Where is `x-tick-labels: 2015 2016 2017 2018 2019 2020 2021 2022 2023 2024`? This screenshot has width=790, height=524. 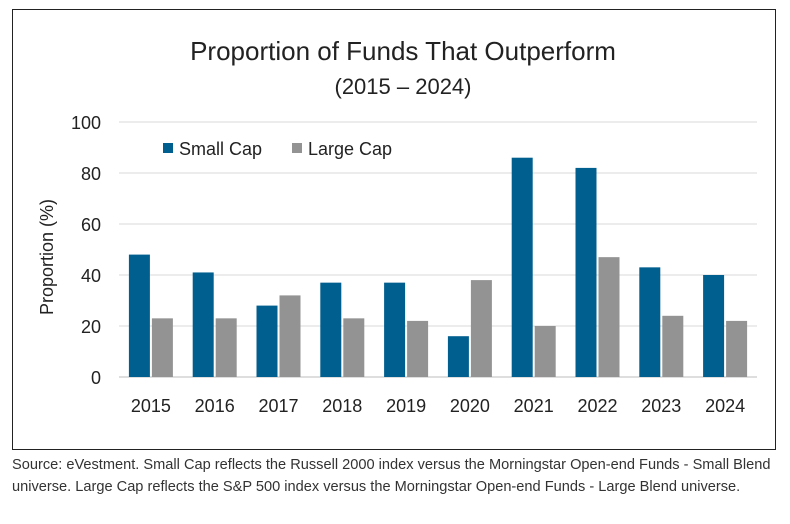
x-tick-labels: 2015 2016 2017 2018 2019 2020 2021 2022 2023 2024 is located at coordinates (438, 406).